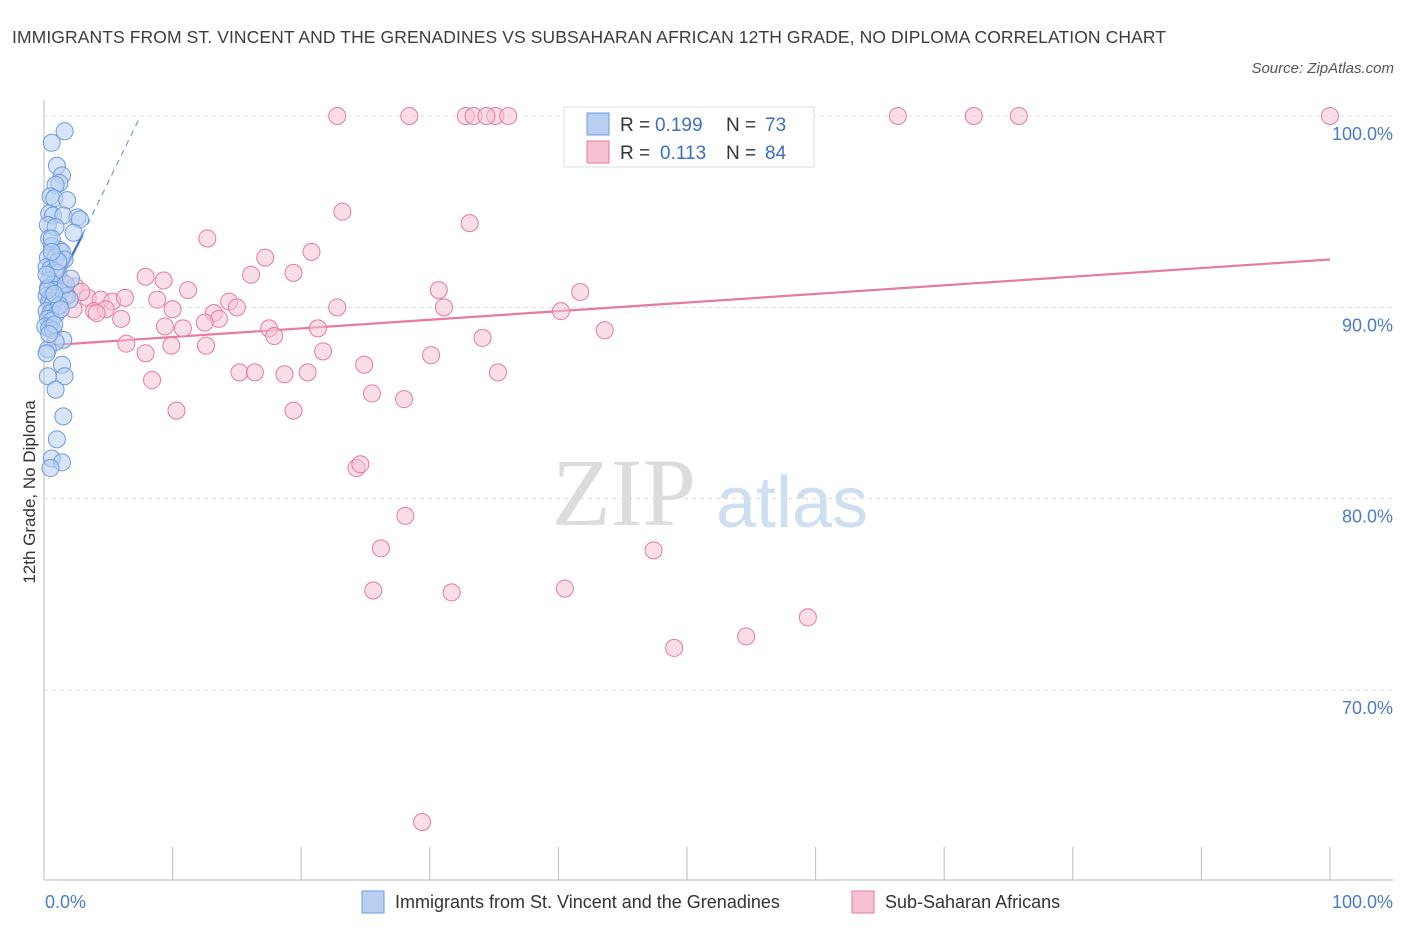  I want to click on y-tick-labels: 100.0% 90.0% 80.0% 70.0%, so click(1362, 421).